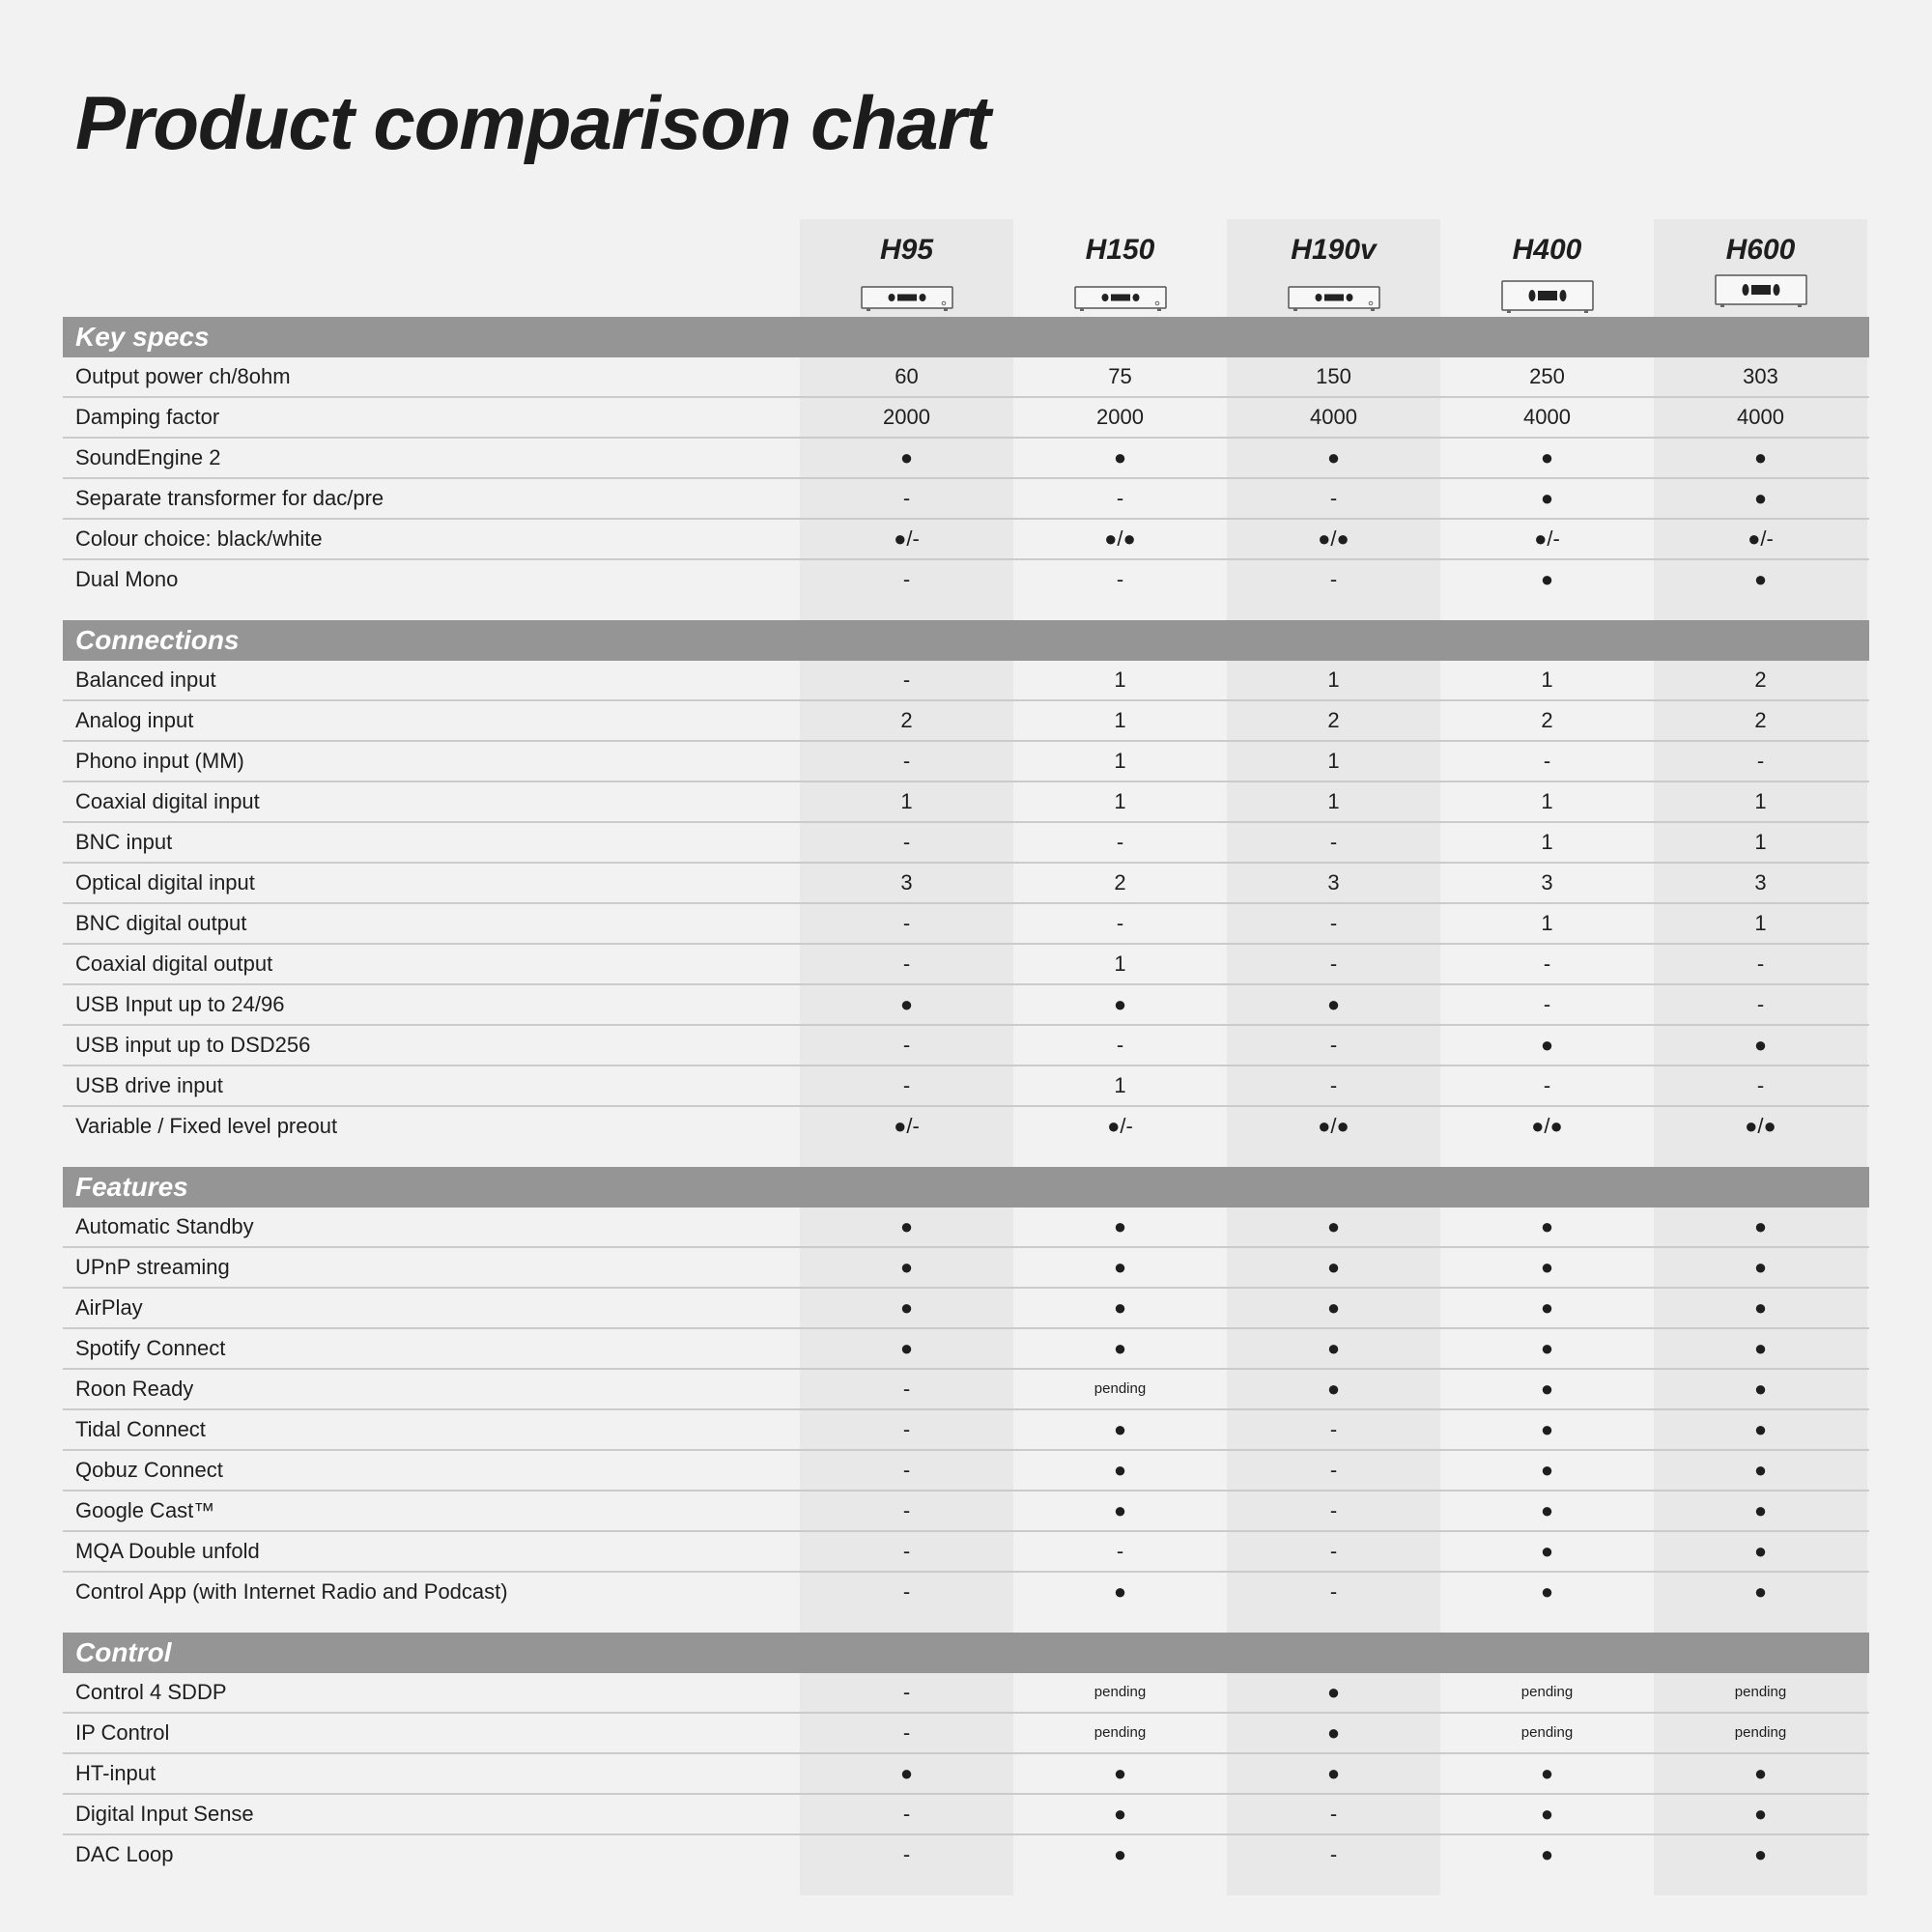  I want to click on section-header: Key specs, so click(966, 337).